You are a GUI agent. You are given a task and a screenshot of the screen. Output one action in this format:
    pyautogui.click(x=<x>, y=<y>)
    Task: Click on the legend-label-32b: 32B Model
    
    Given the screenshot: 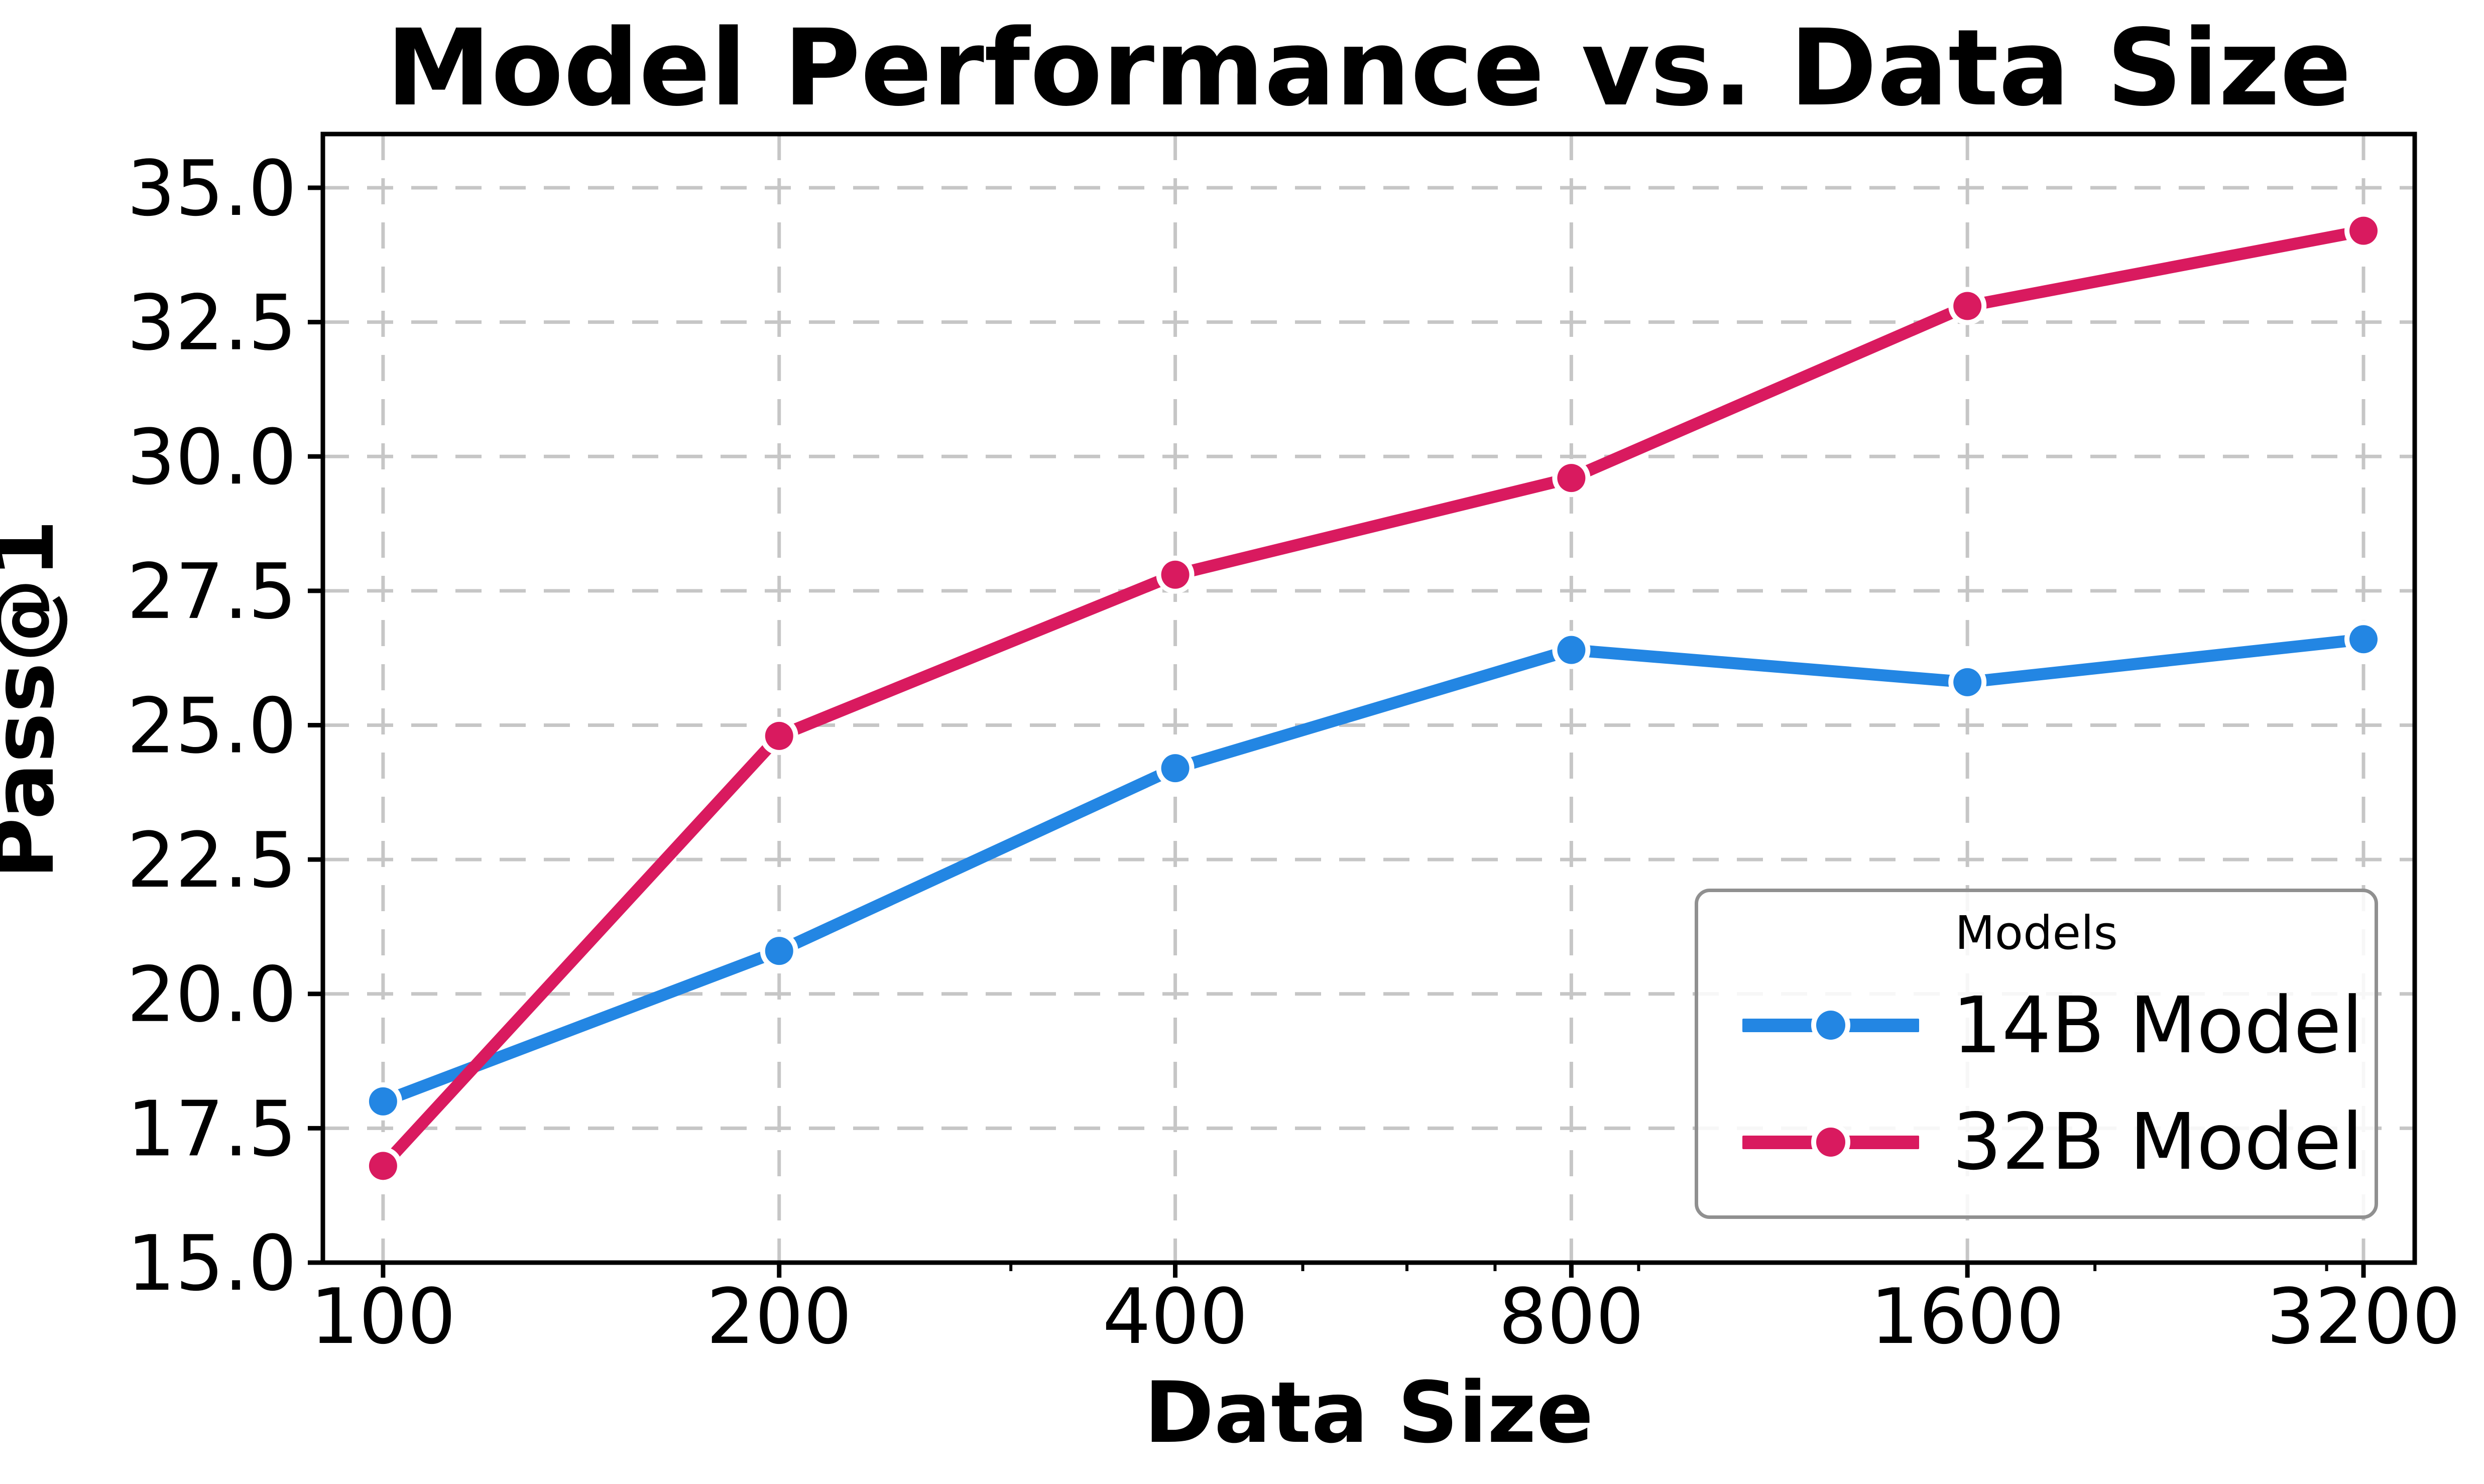 What is the action you would take?
    pyautogui.click(x=2157, y=1142)
    